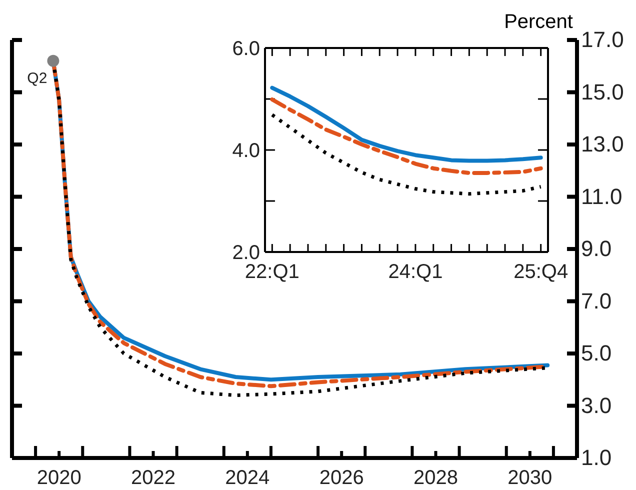 This screenshot has height=490, width=636. Describe the element at coordinates (246, 151) in the screenshot. I see `y-tick-label: 4.0` at that location.